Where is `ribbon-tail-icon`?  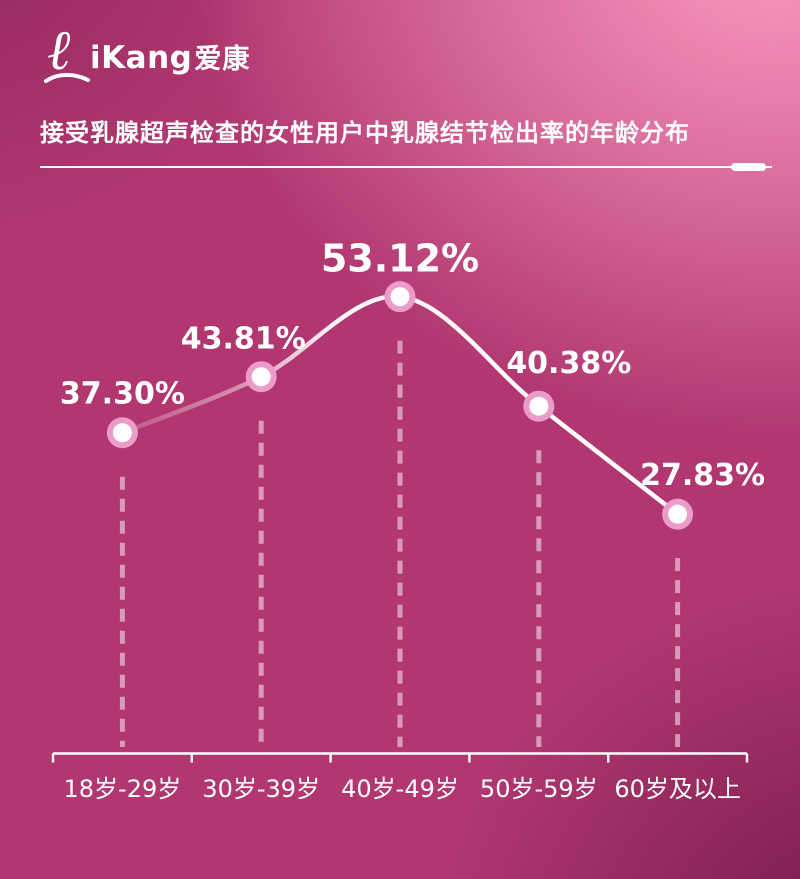
ribbon-tail-icon is located at coordinates (67, 77).